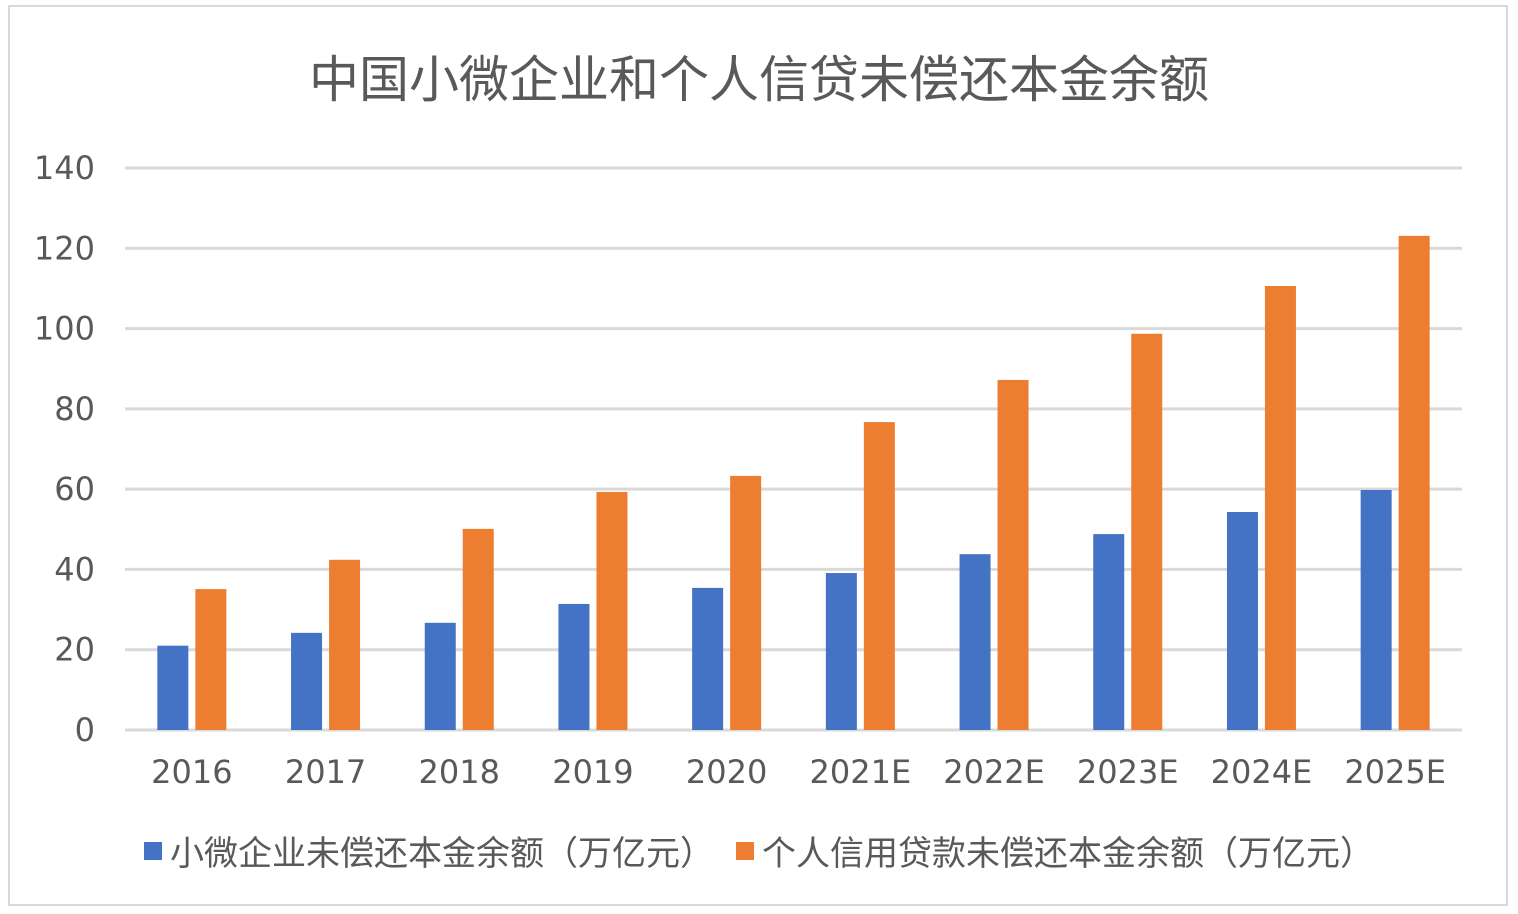 Image resolution: width=1518 pixels, height=914 pixels. I want to click on legend: 小微企业未偿还本金余额（万亿元） 个人信用贷款未偿还本金余额（万亿元）, so click(759, 850).